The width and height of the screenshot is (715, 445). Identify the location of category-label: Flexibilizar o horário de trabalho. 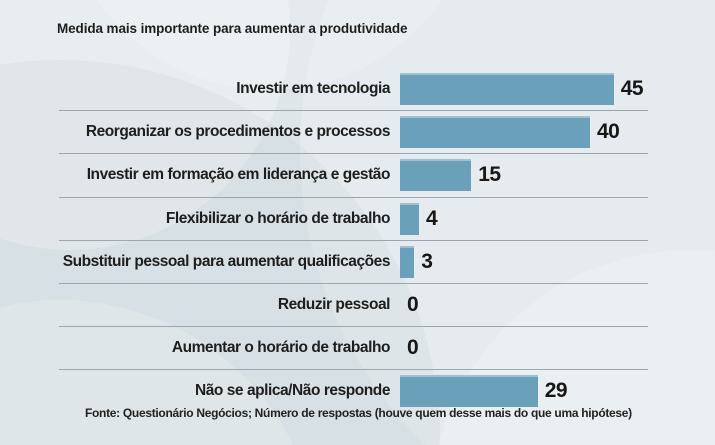
(278, 218).